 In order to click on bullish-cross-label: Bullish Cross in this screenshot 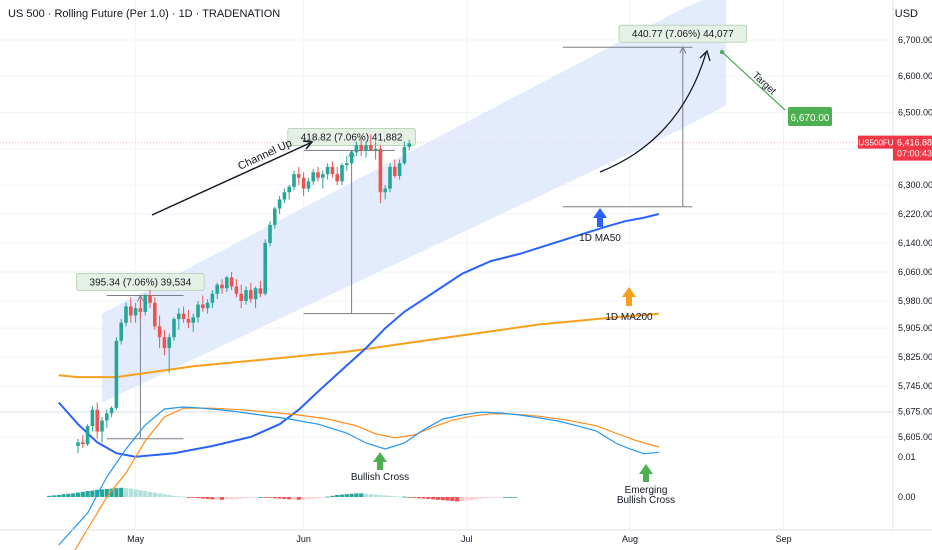, I will do `click(380, 477)`.